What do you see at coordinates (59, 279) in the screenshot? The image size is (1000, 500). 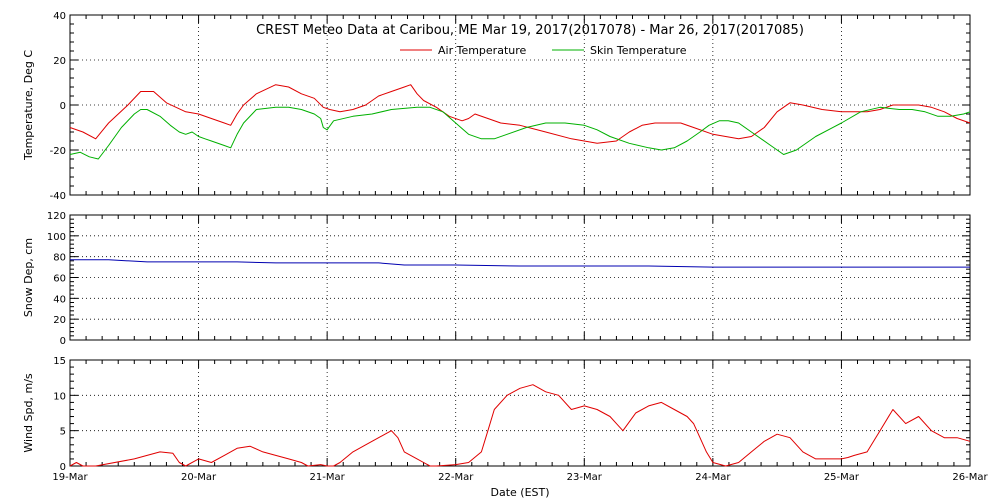 I see `y-tick-label: 60` at bounding box center [59, 279].